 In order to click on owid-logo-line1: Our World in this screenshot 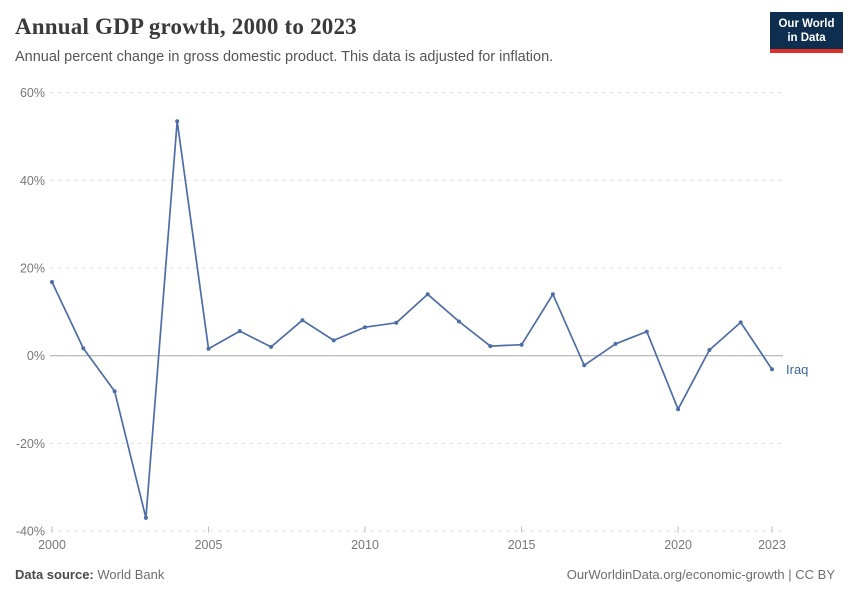, I will do `click(806, 24)`.